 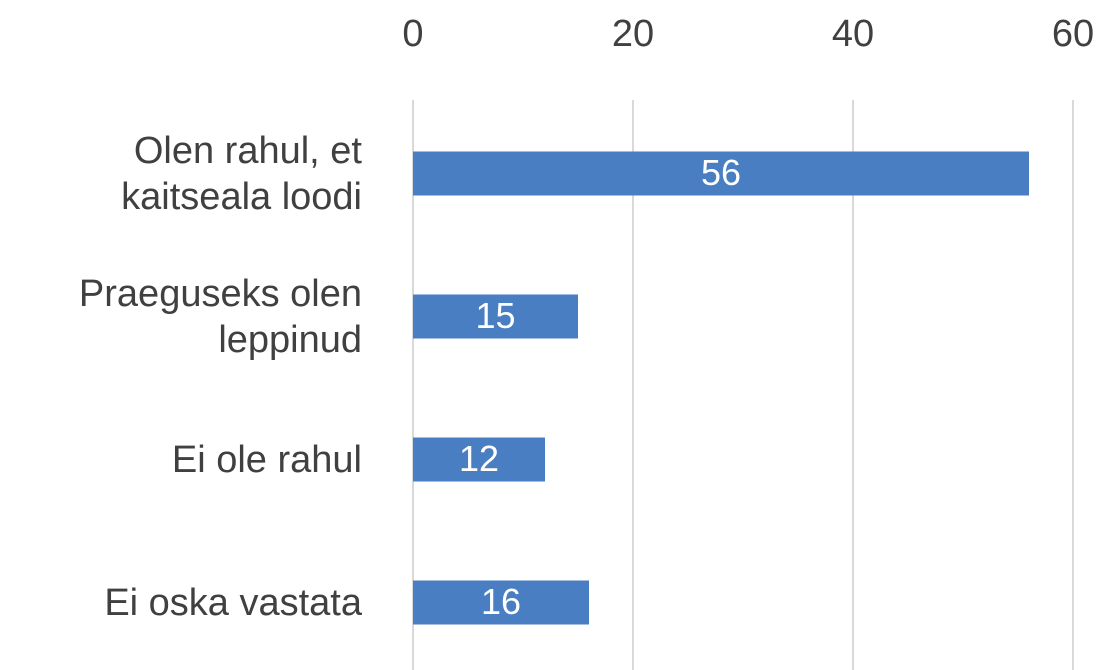 I want to click on y-tick-label: Ei oska vastata, so click(x=233, y=602).